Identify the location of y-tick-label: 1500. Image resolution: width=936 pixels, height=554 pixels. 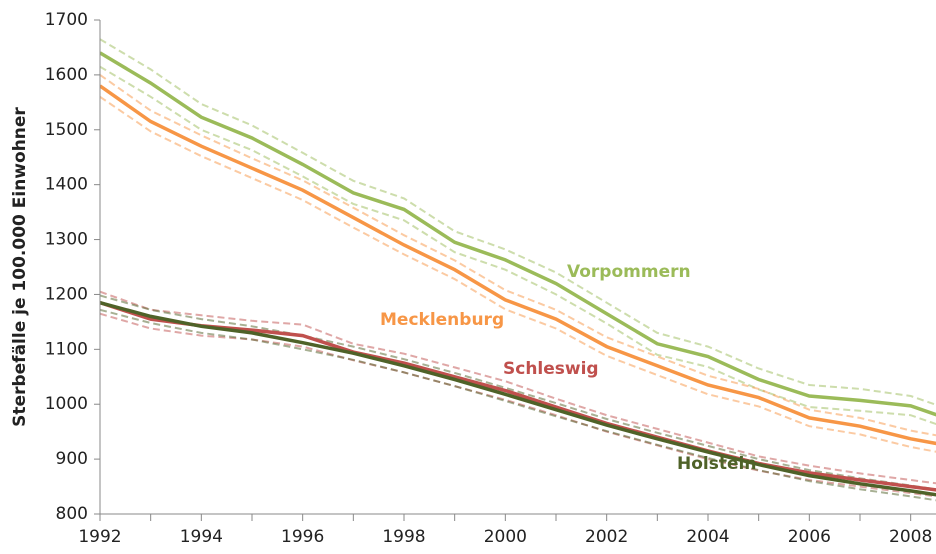
(66, 130).